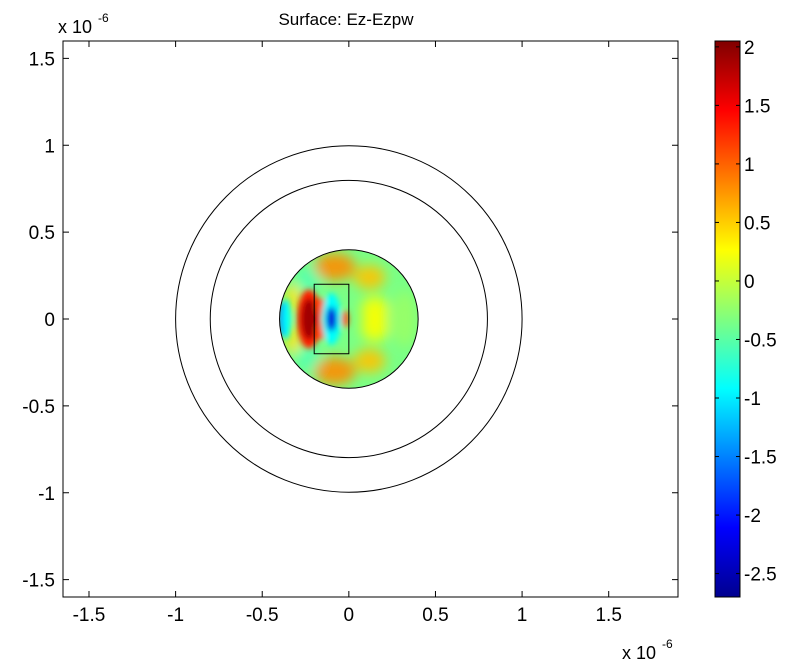 The image size is (787, 670). I want to click on y-tick-label: 0, so click(49, 320).